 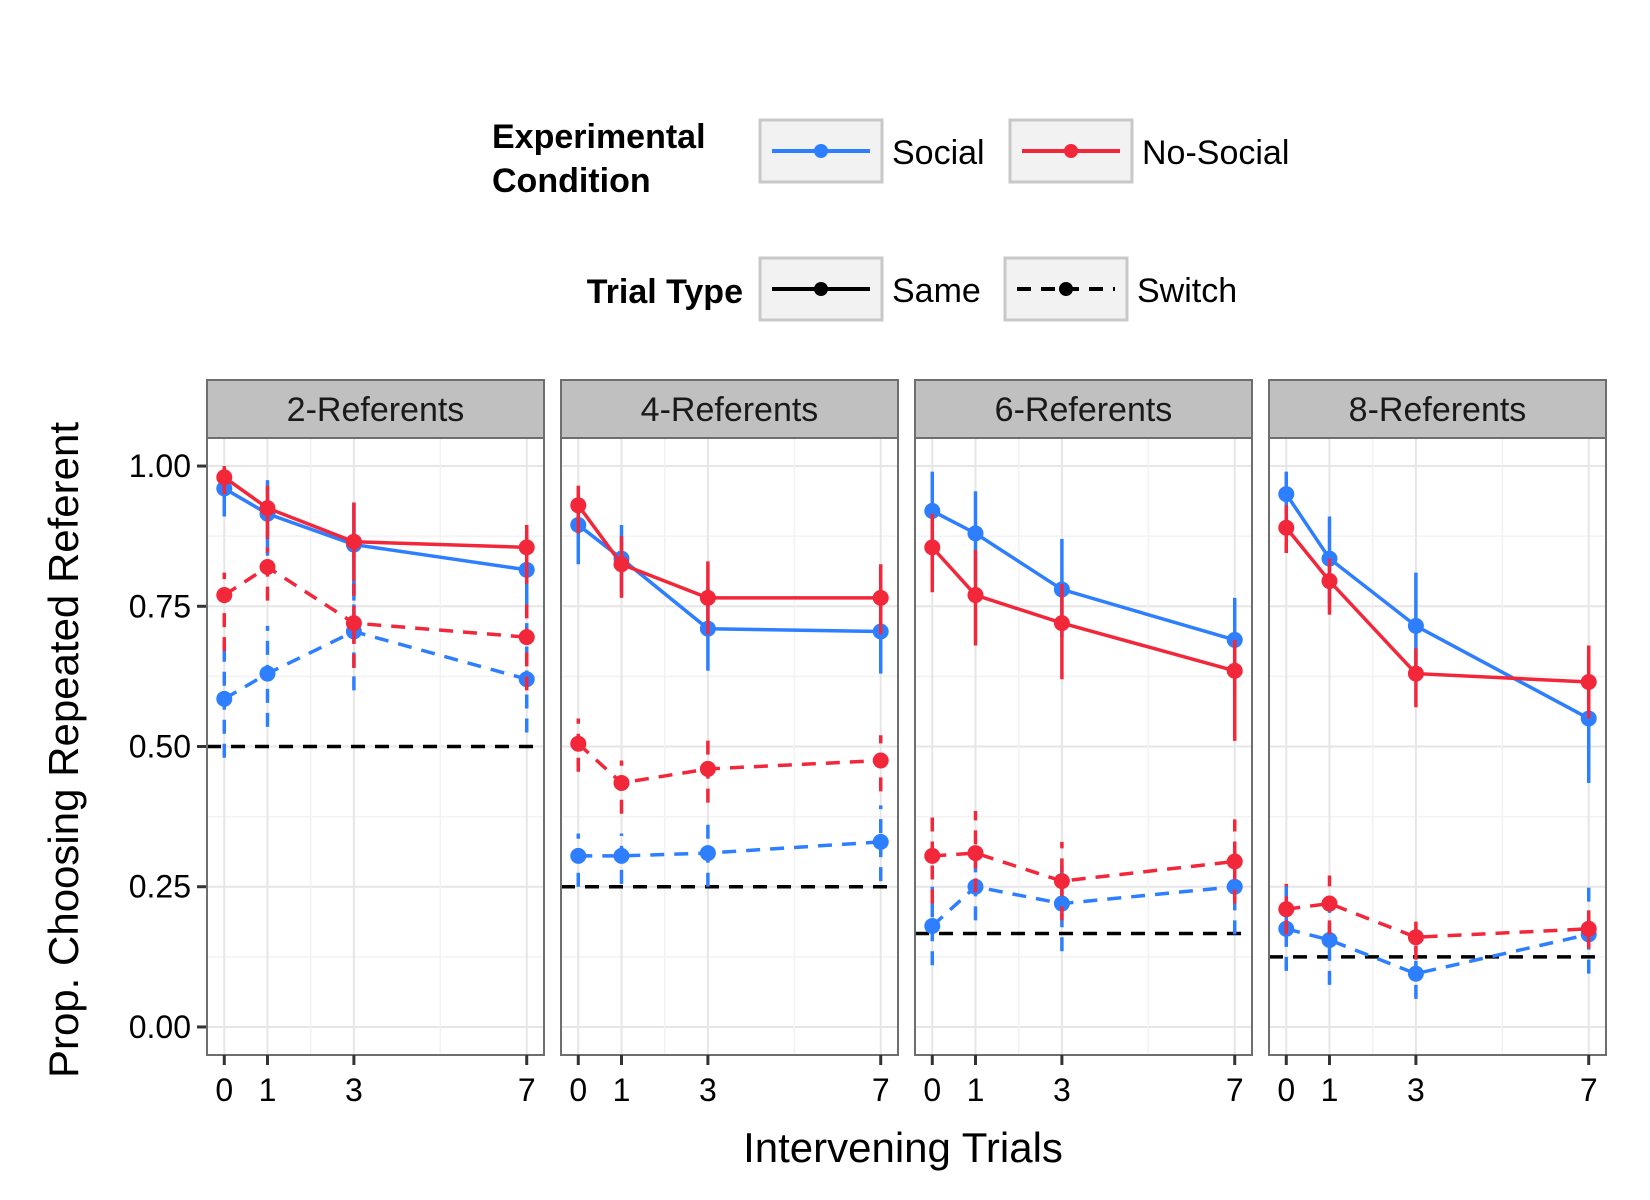 I want to click on panel-4-referents: 4-Referents 0 1 3 7, so click(x=729, y=743).